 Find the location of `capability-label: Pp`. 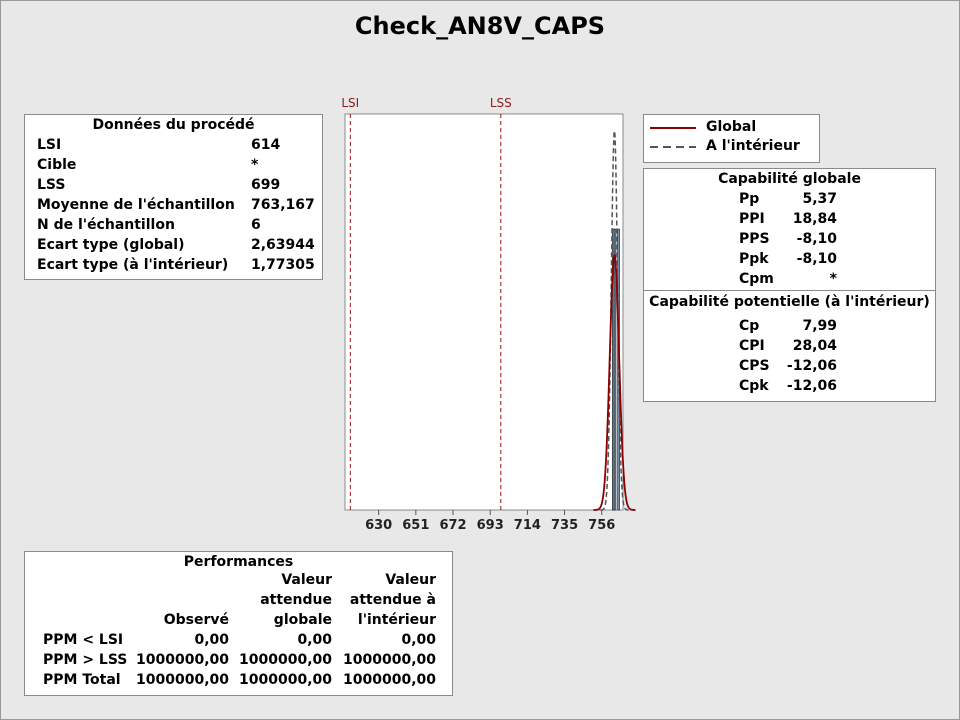

capability-label: Pp is located at coordinates (749, 199).